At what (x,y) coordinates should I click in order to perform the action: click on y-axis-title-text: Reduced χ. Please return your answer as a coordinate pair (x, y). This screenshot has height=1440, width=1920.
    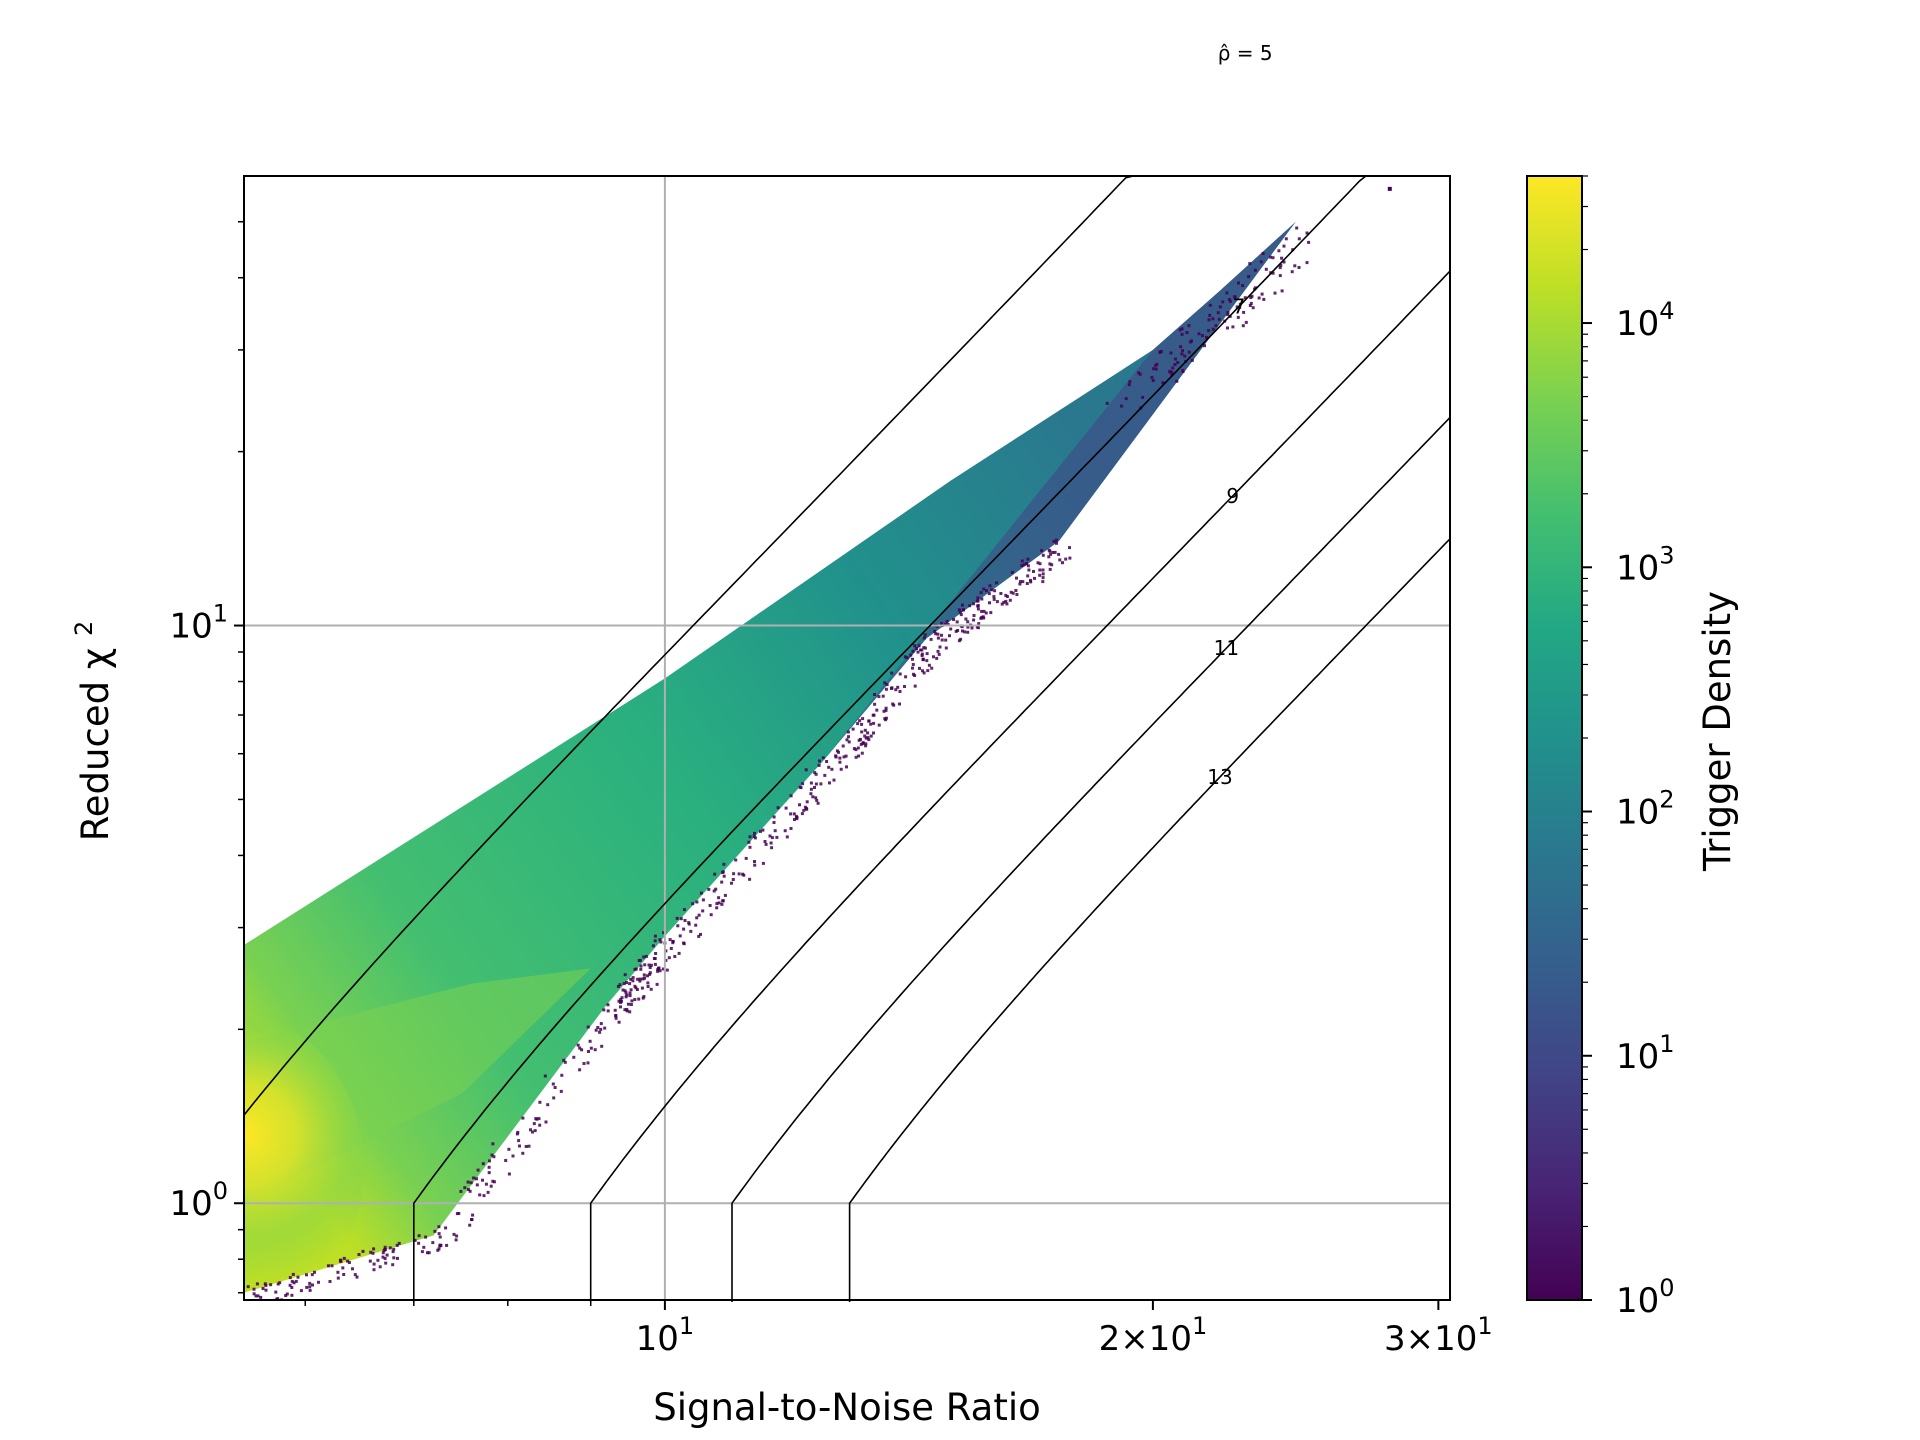
    Looking at the image, I should click on (95, 744).